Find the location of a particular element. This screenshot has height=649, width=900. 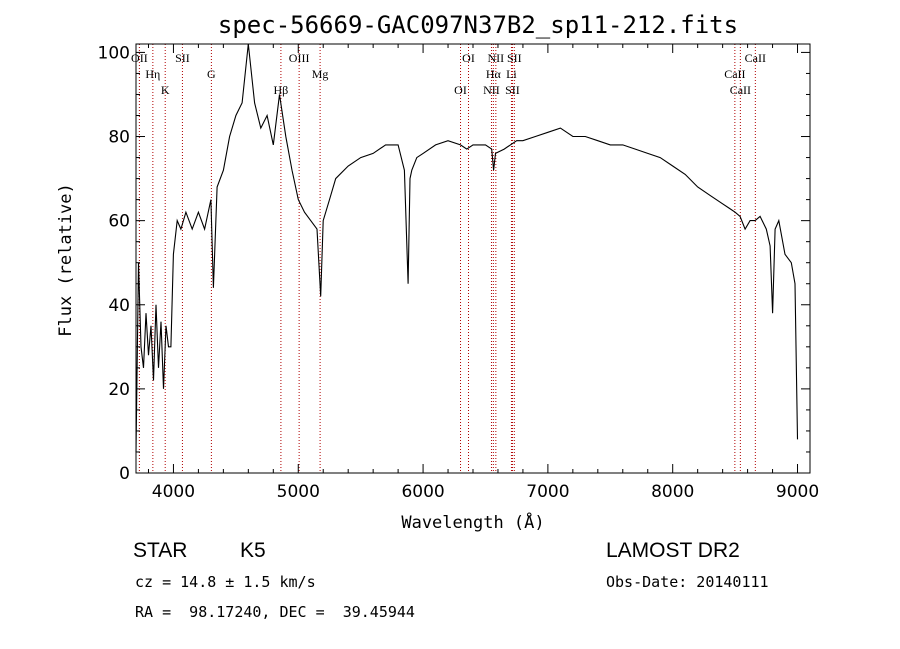

x-tick-label: 8000 is located at coordinates (672, 492).